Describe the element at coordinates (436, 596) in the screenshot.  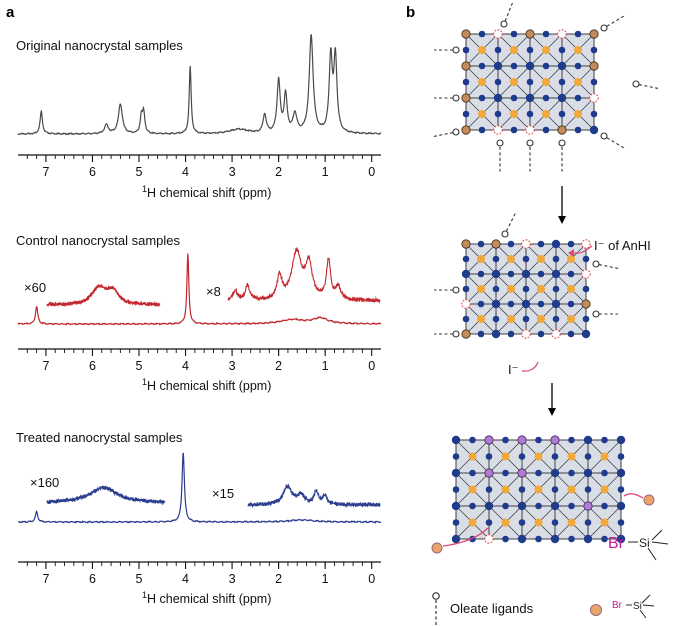
I see `oleate-legend-icon` at that location.